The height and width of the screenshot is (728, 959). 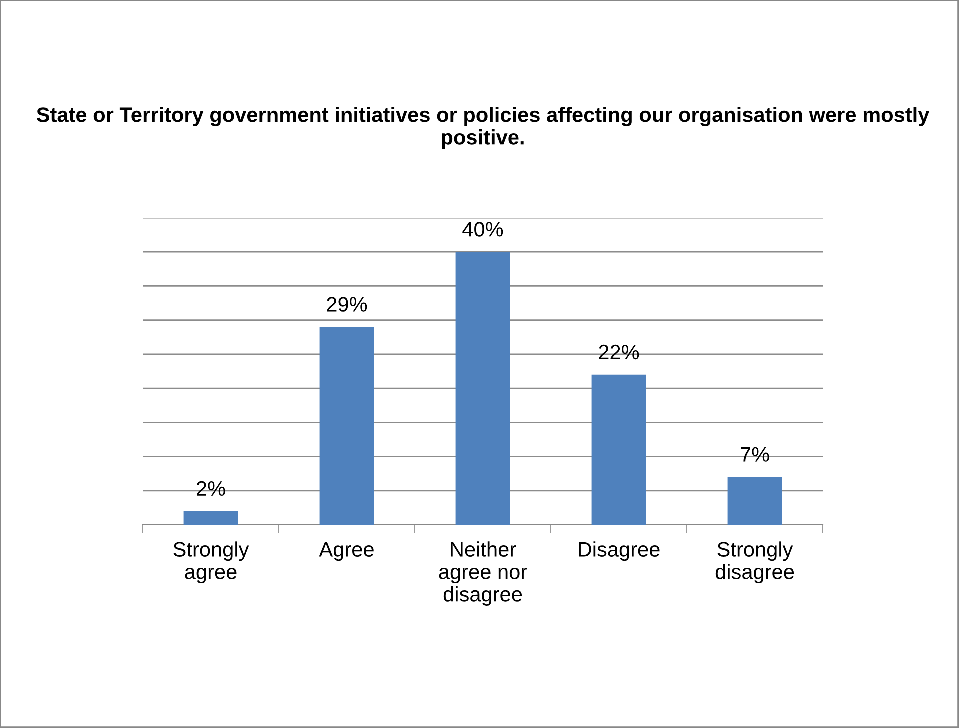 What do you see at coordinates (212, 563) in the screenshot?
I see `x-tick-label: Strongly agree` at bounding box center [212, 563].